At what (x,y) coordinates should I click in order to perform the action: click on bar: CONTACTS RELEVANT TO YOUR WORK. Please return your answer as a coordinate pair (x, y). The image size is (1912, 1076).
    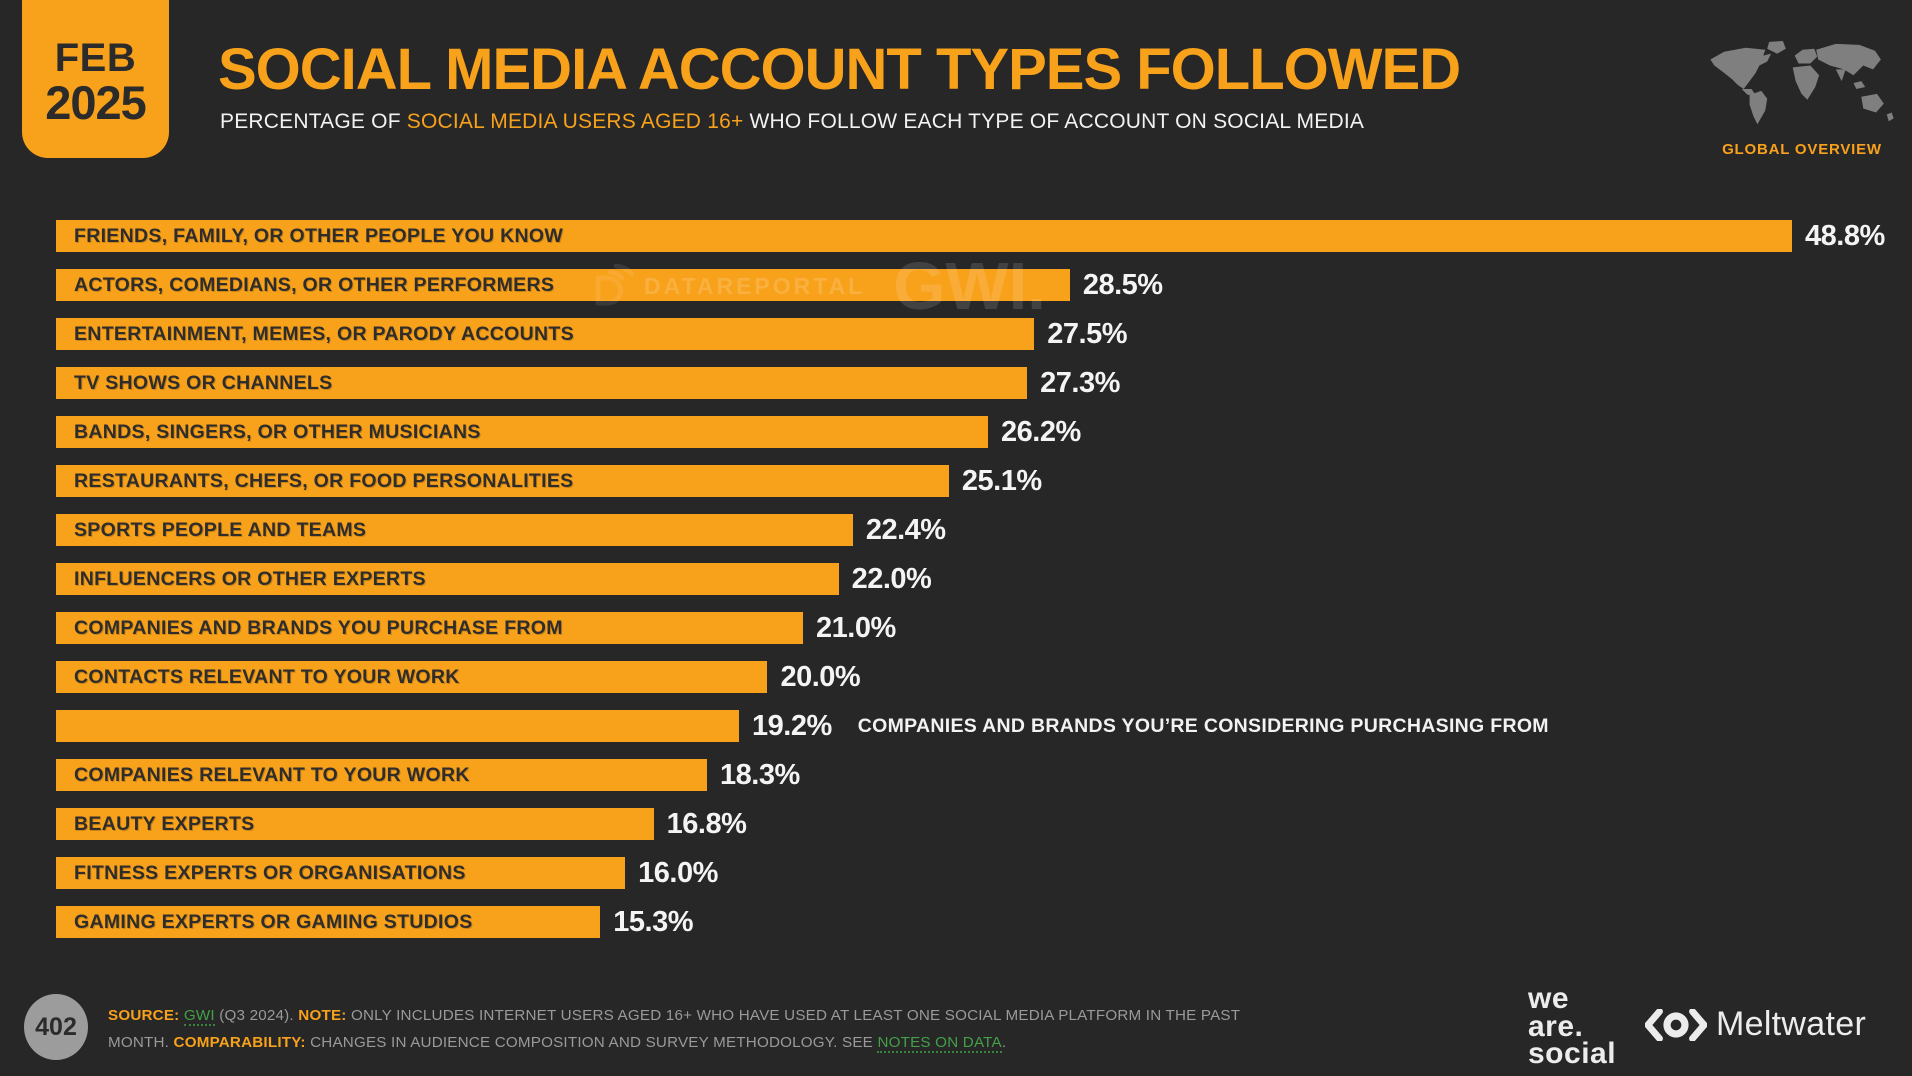
    Looking at the image, I should click on (412, 677).